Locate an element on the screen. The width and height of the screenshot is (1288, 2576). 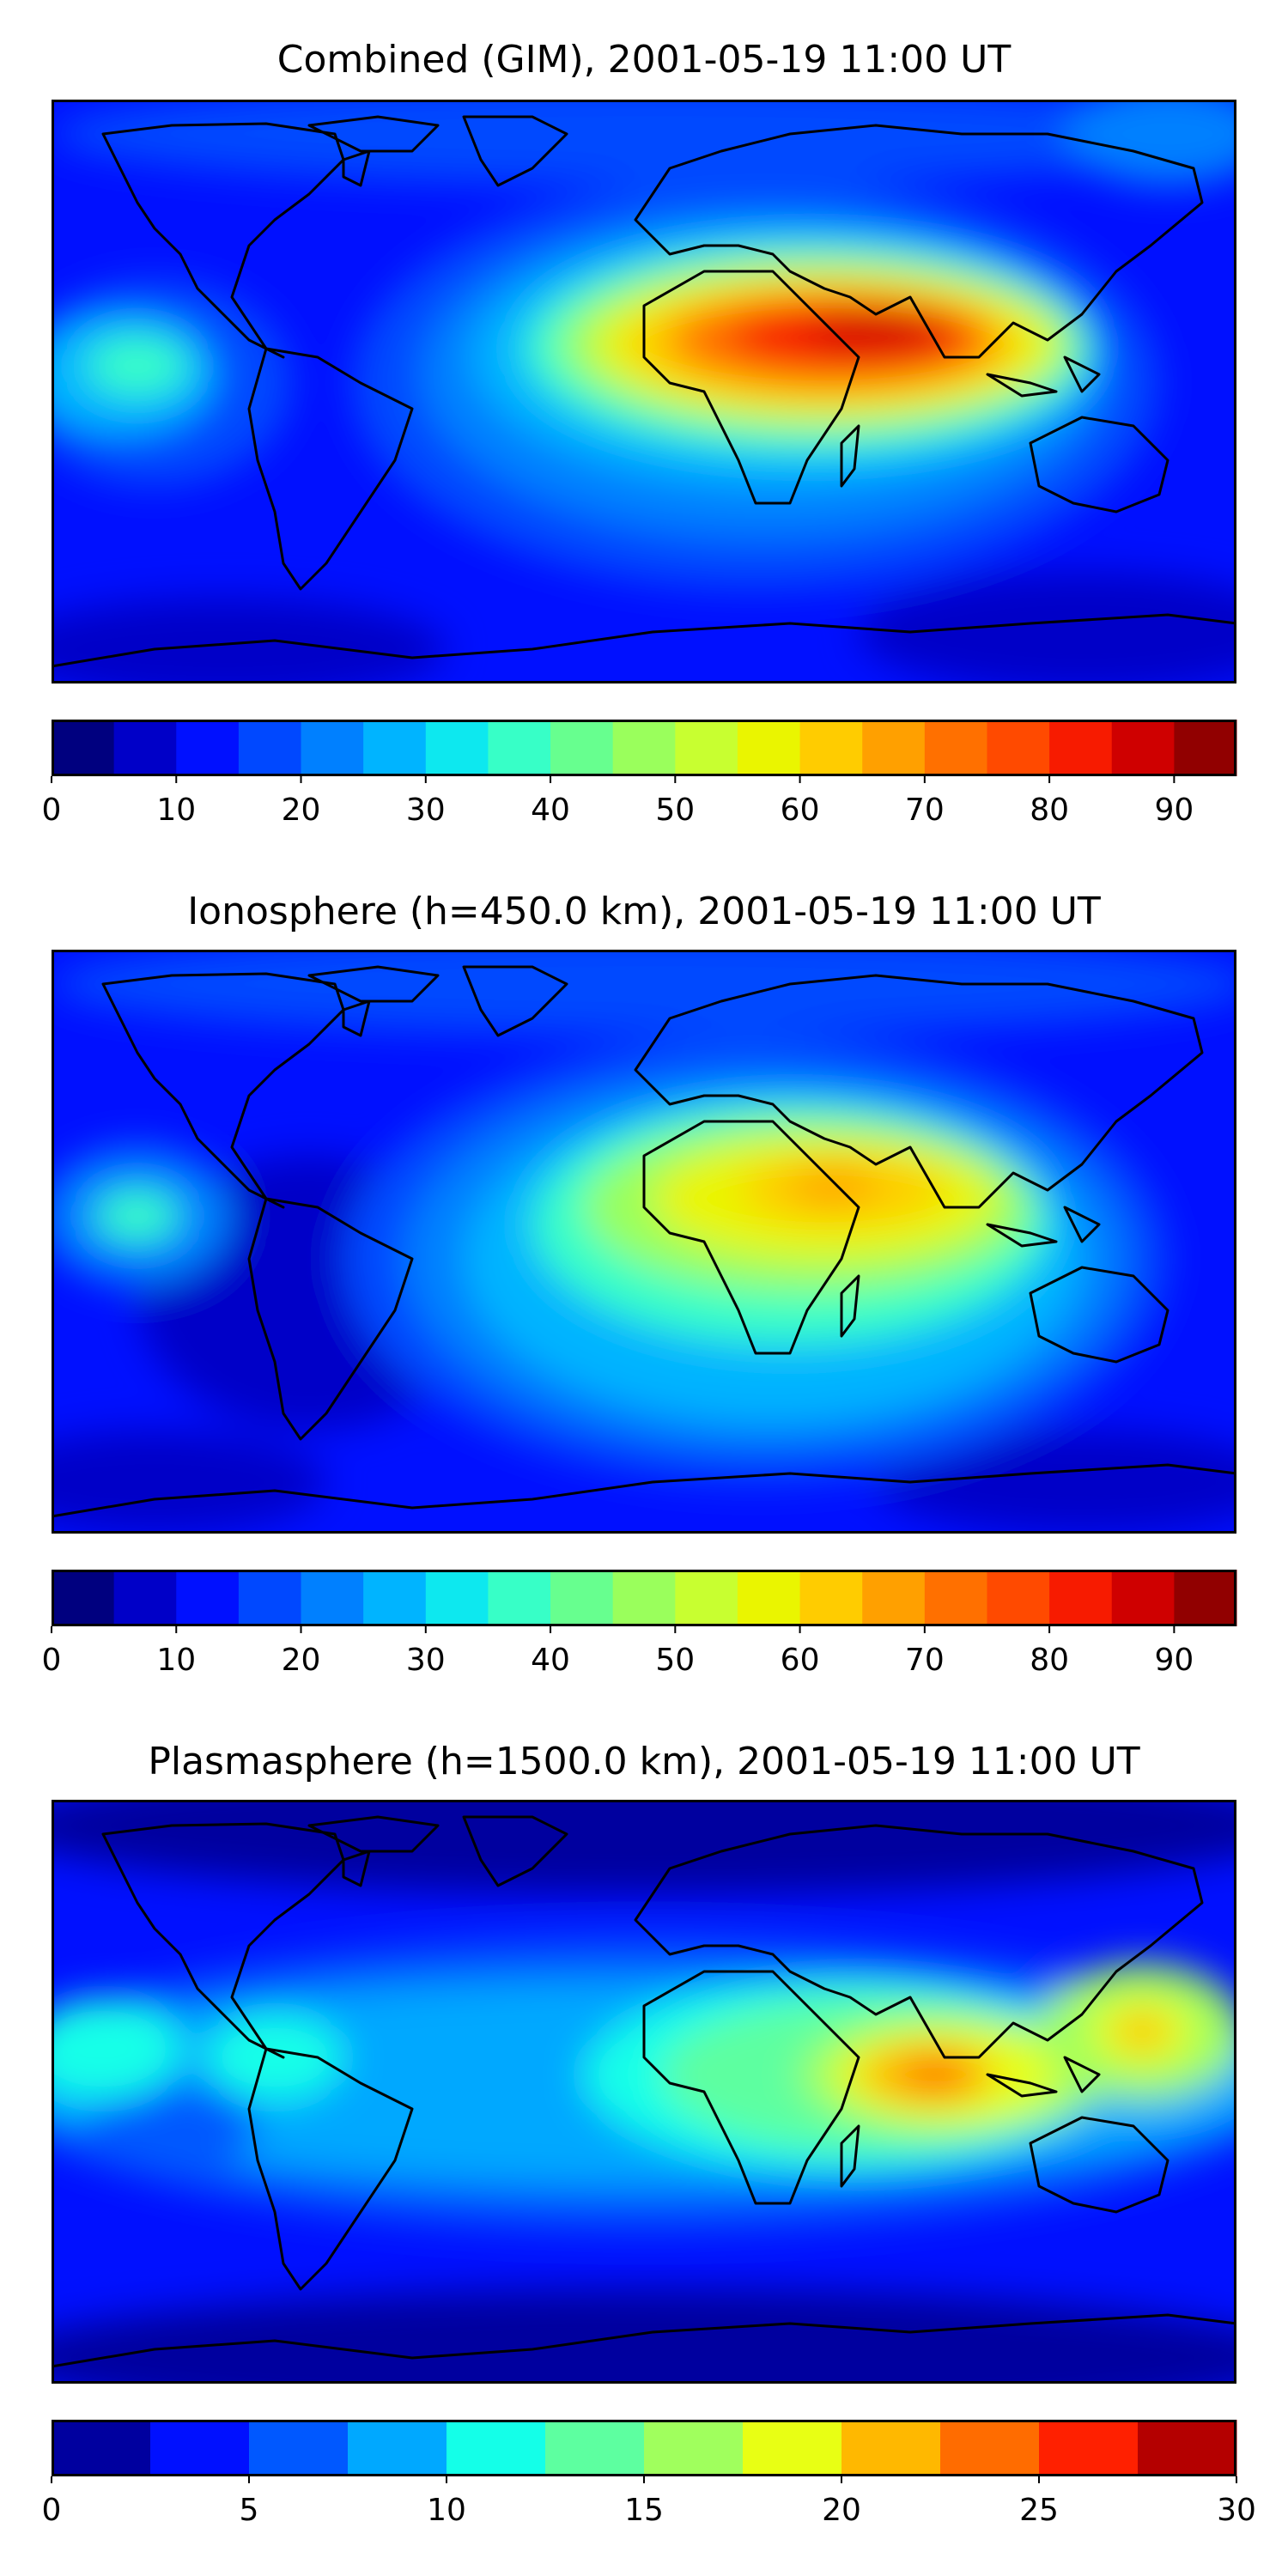
colorbar-ionosphere is located at coordinates (644, 1601).